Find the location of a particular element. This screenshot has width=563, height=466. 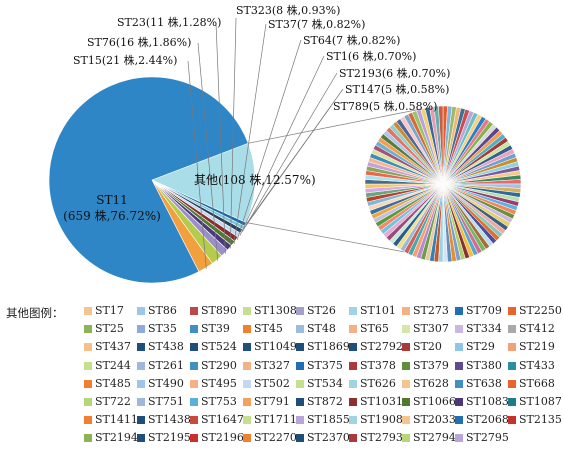

label-st76: ST76(16 株,1.86%) is located at coordinates (139, 42).